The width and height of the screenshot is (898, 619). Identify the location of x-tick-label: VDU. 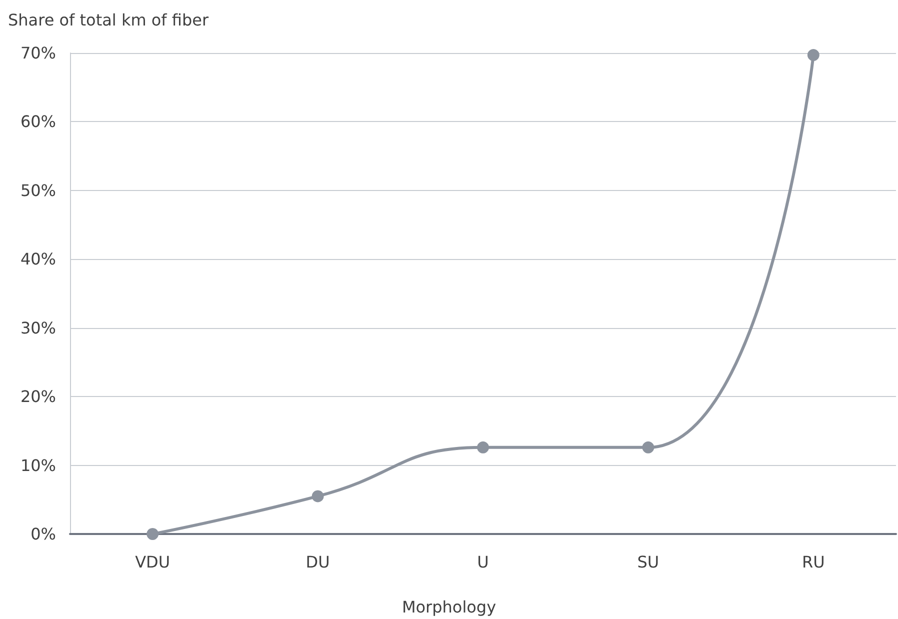
(152, 562).